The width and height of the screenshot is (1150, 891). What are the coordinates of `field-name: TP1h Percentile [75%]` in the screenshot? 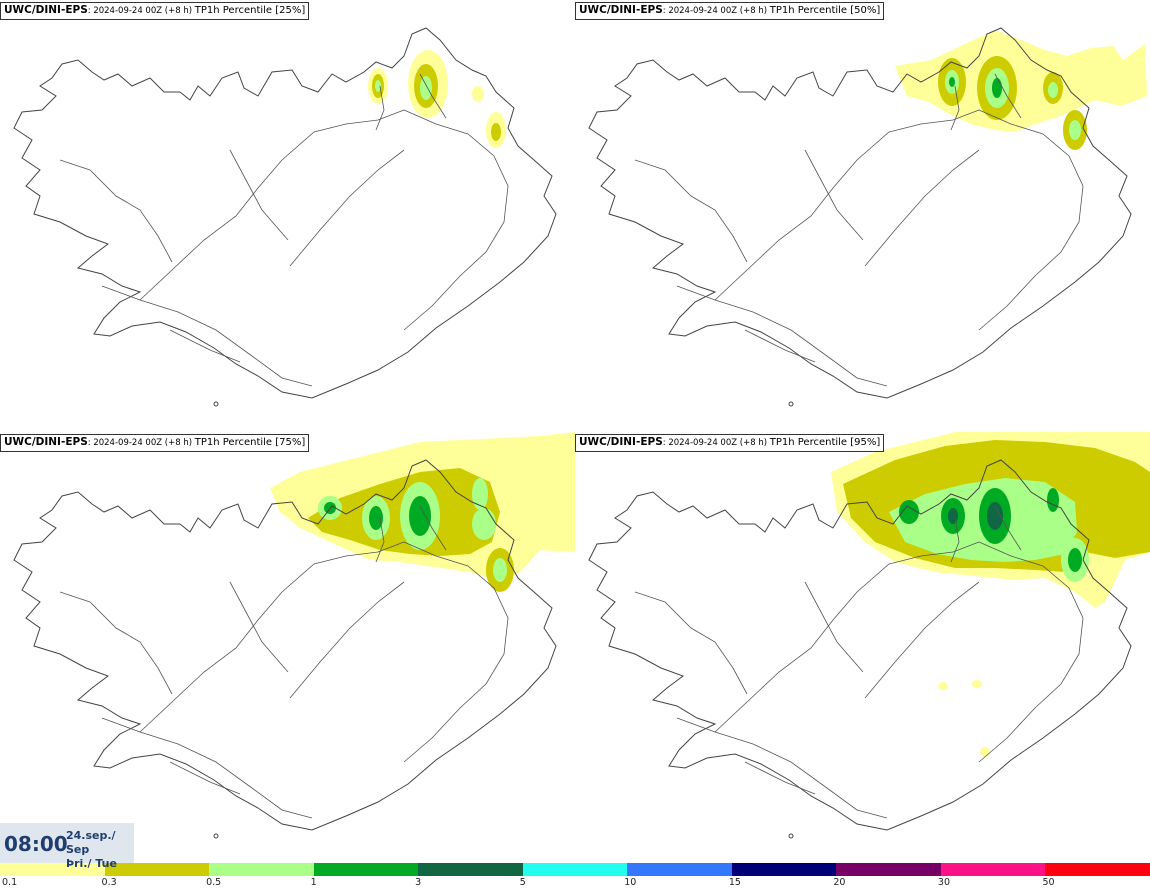 It's located at (250, 442).